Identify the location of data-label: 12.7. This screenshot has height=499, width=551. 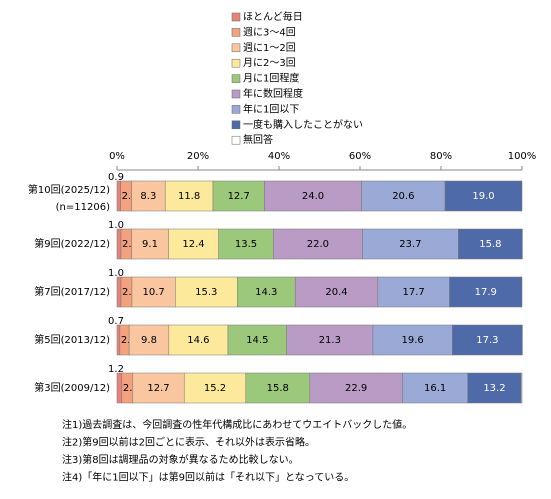
(158, 388).